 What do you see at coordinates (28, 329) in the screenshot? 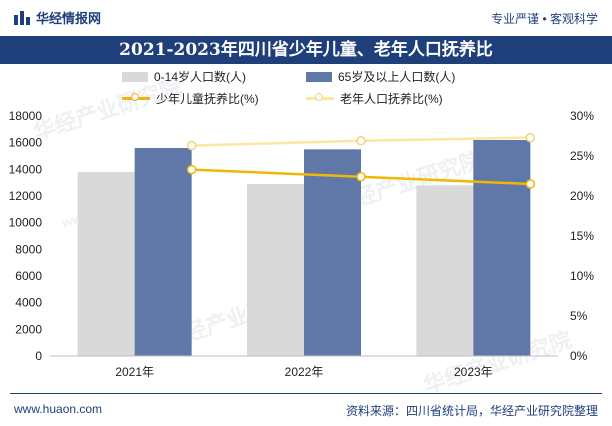
I see `y-left-tick-label: 2000` at bounding box center [28, 329].